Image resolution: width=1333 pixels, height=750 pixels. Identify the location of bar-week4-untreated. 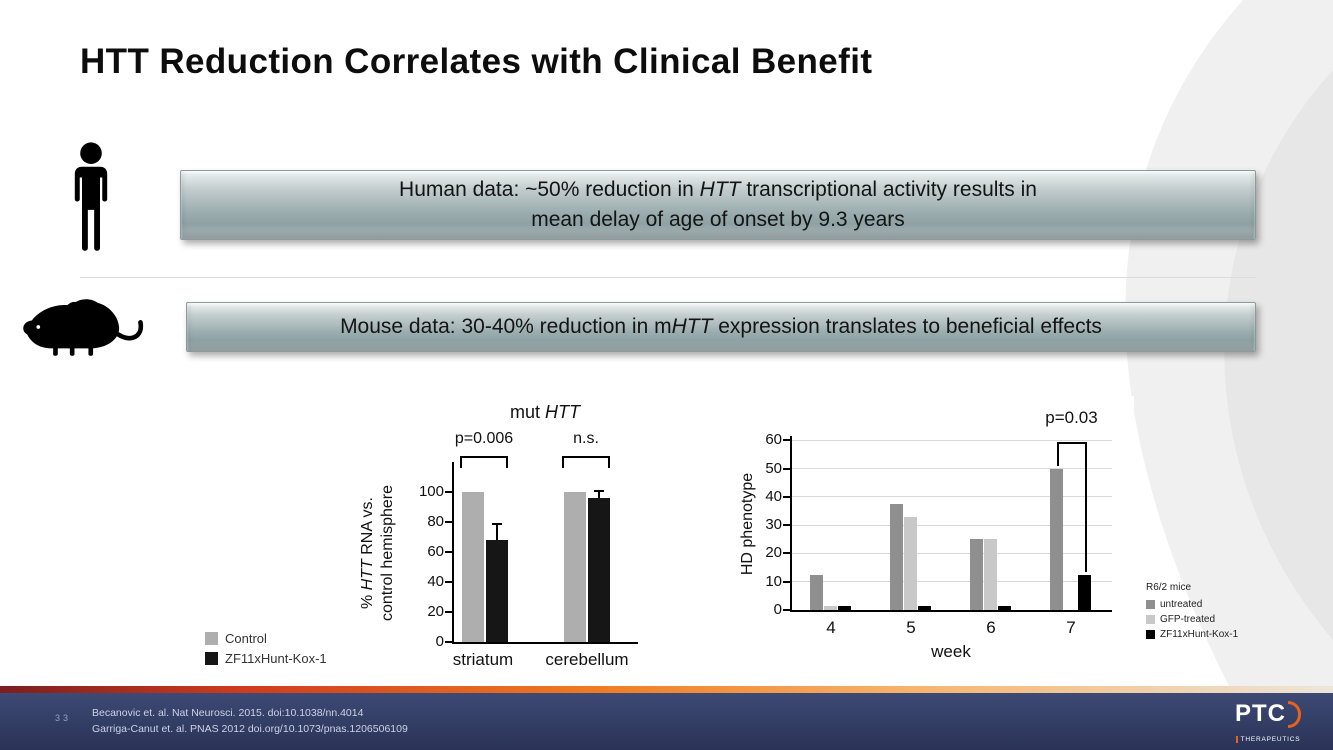
(816, 592).